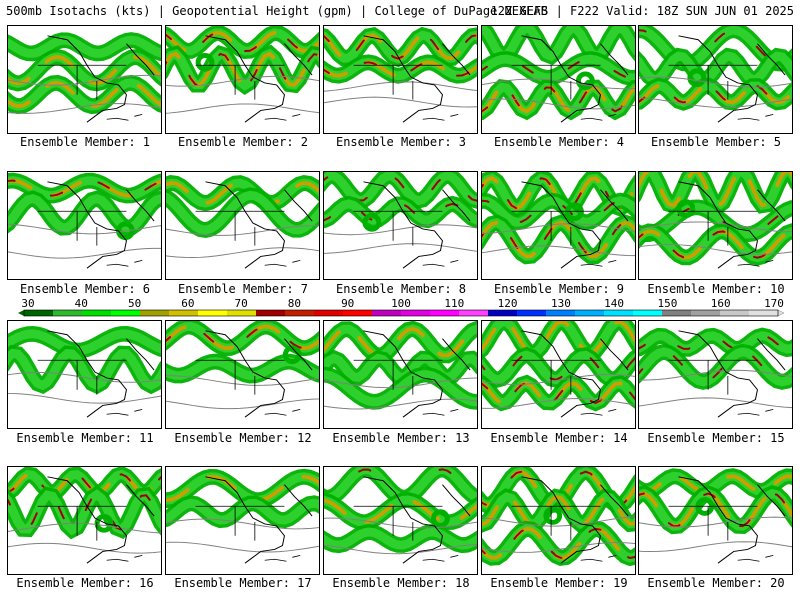 Image resolution: width=800 pixels, height=600 pixels. What do you see at coordinates (81, 303) in the screenshot?
I see `colorbar-tick-label: 40` at bounding box center [81, 303].